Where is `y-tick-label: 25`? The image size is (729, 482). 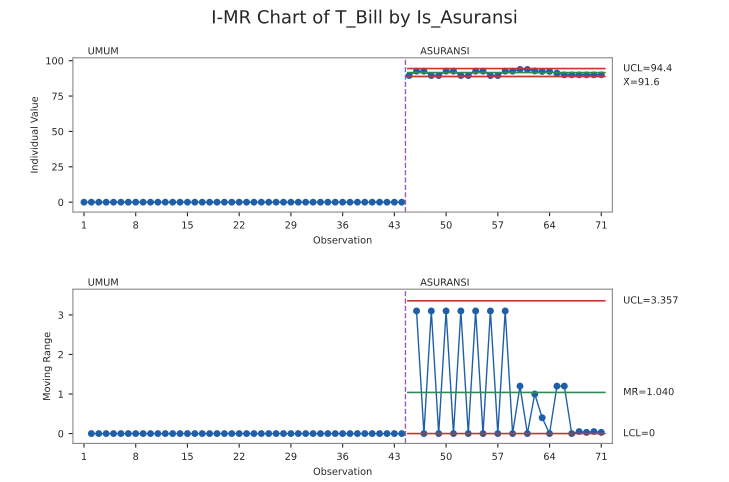
y-tick-label: 25 is located at coordinates (58, 167).